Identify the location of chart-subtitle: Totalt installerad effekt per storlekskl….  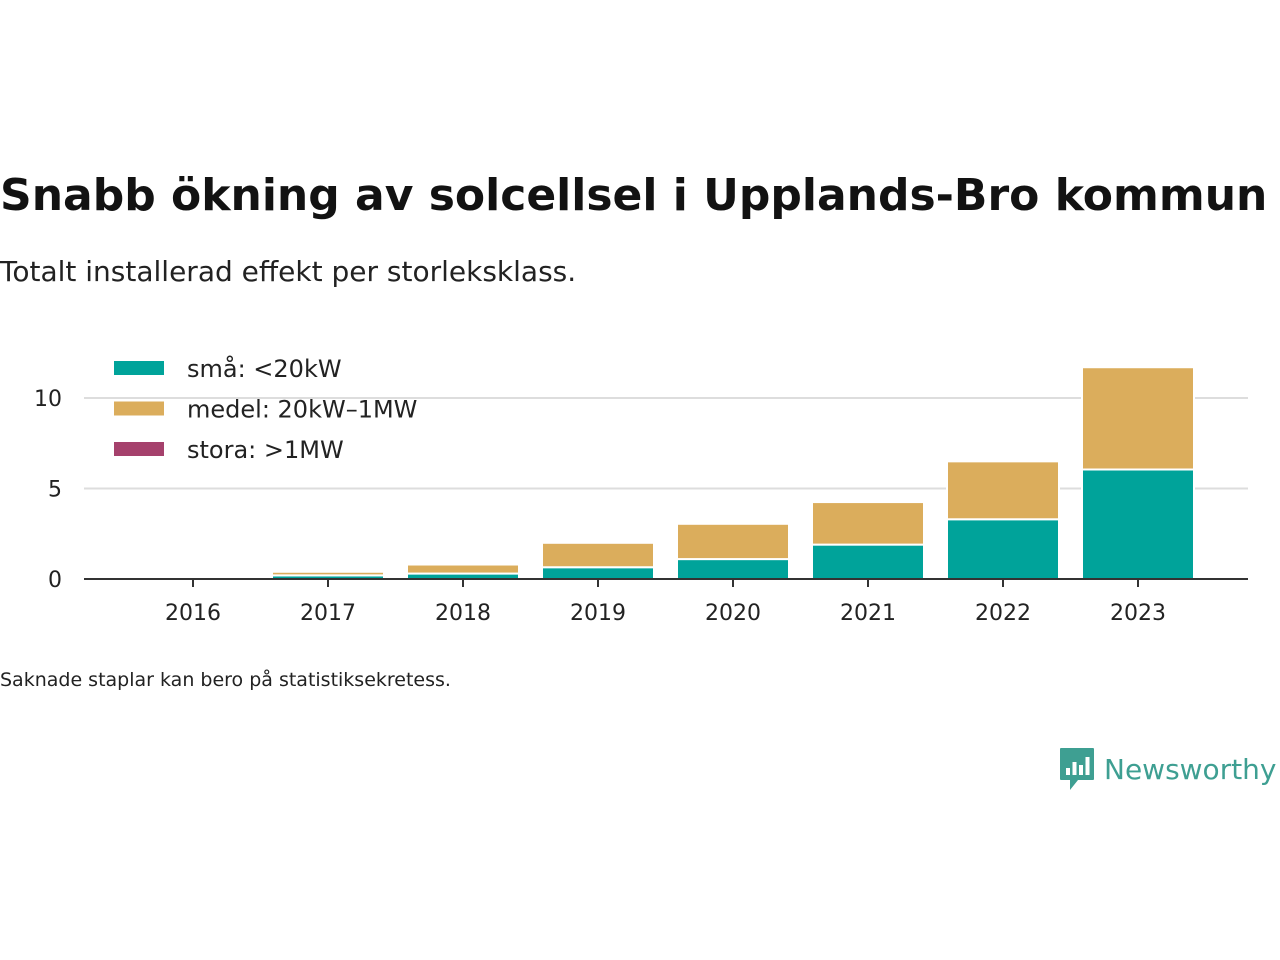
(288, 271).